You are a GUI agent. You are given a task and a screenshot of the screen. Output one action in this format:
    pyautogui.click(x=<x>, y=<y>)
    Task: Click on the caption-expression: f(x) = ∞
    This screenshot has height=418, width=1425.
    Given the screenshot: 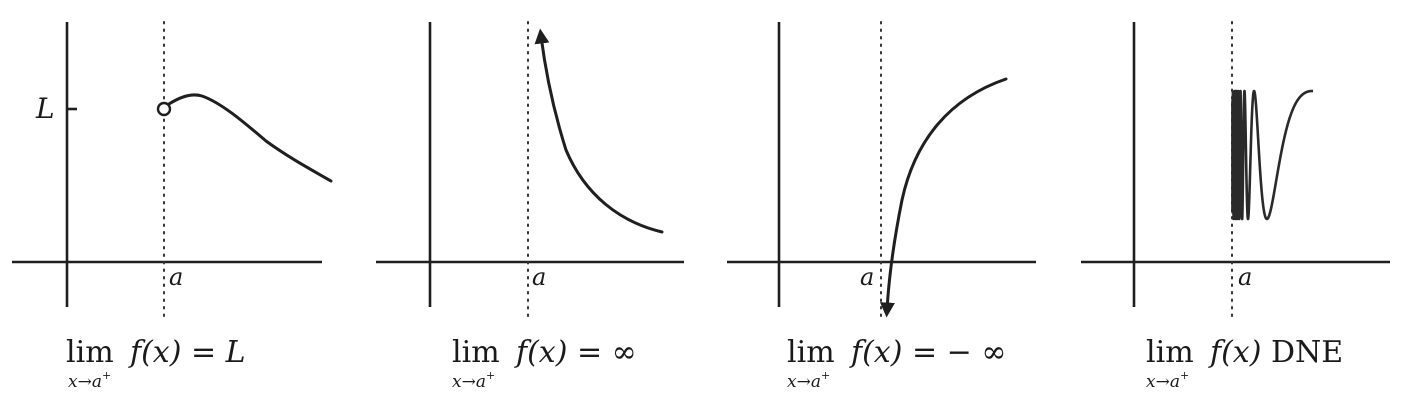 What is the action you would take?
    pyautogui.click(x=575, y=352)
    